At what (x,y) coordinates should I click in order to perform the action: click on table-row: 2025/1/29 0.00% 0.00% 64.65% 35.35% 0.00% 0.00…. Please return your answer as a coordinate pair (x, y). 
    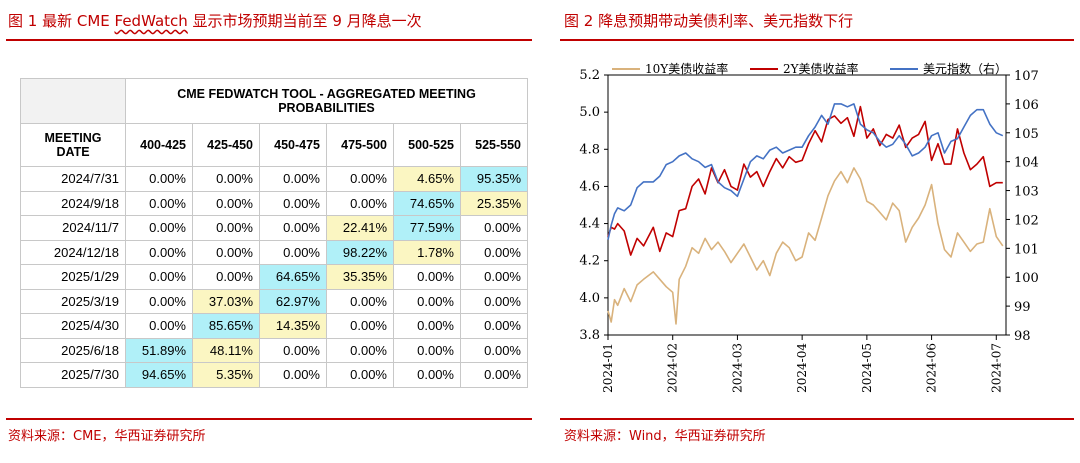
    Looking at the image, I should click on (274, 277).